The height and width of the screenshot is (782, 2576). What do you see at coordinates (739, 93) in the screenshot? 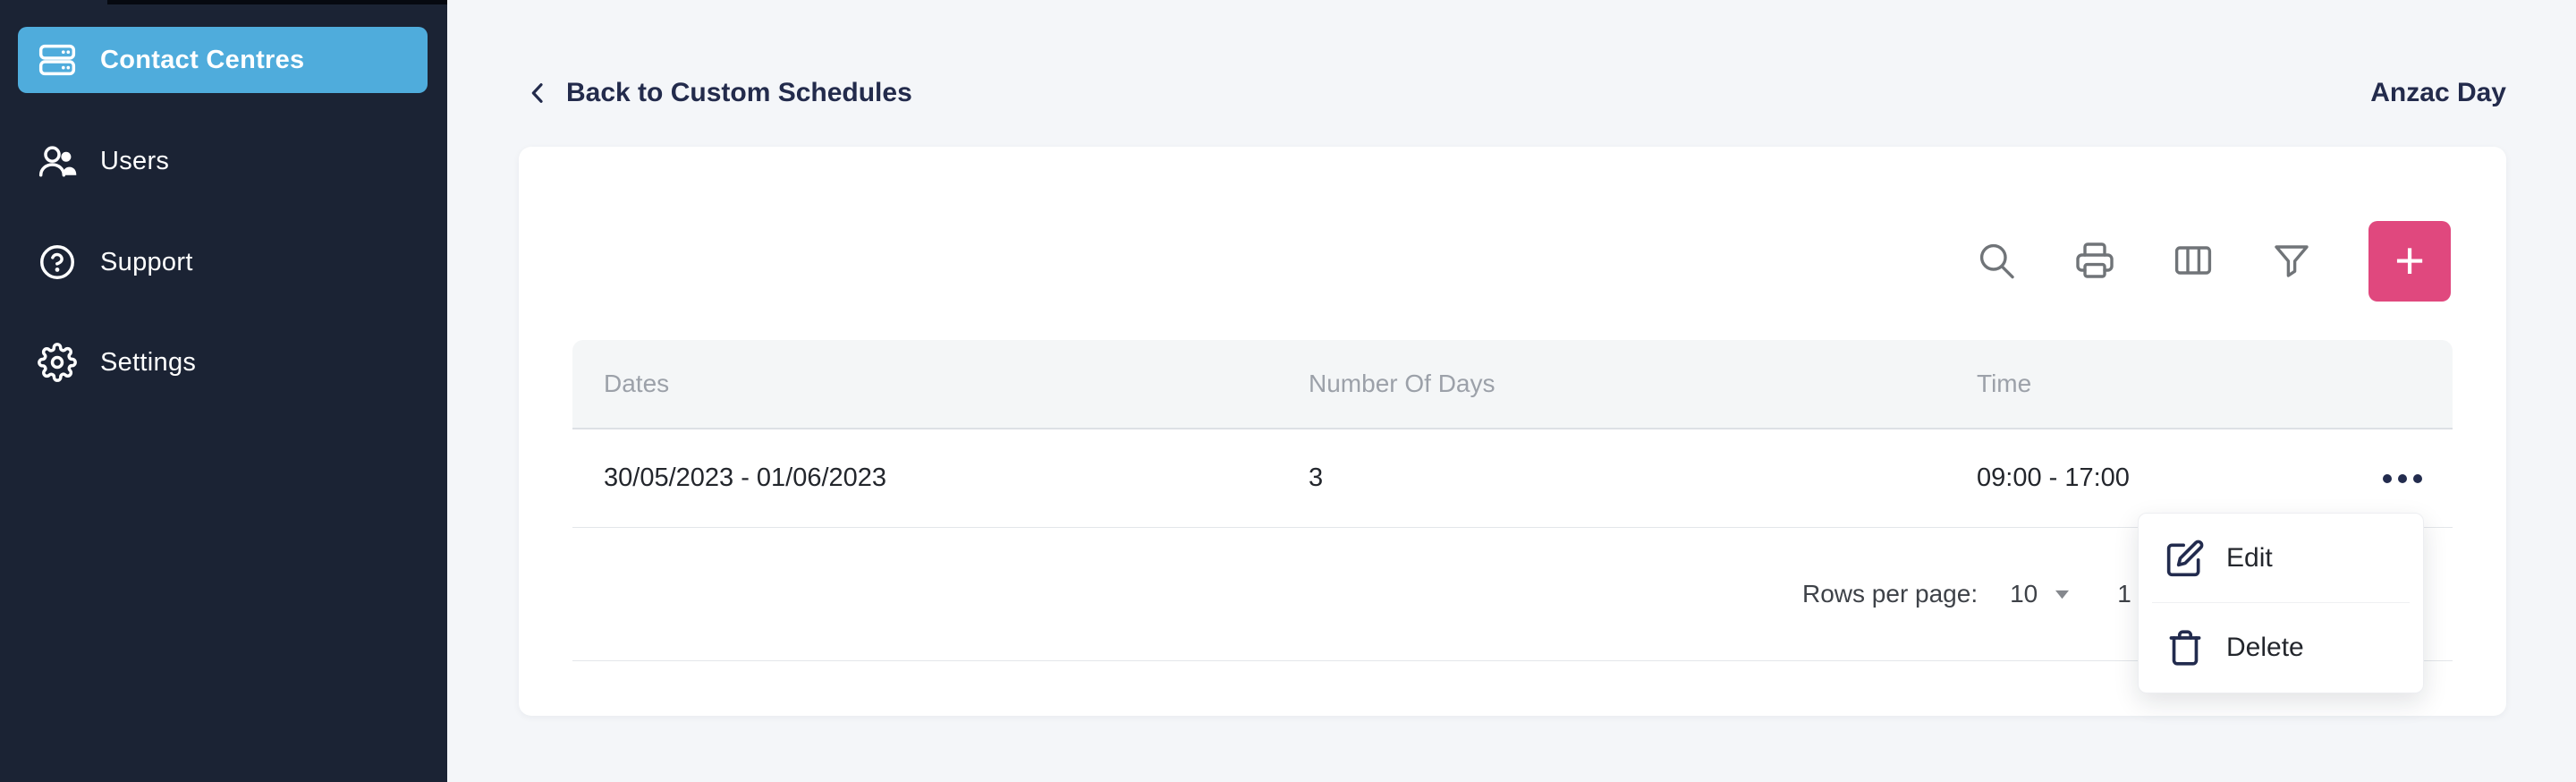
I see `back-label: Back to Custom Schedules` at bounding box center [739, 93].